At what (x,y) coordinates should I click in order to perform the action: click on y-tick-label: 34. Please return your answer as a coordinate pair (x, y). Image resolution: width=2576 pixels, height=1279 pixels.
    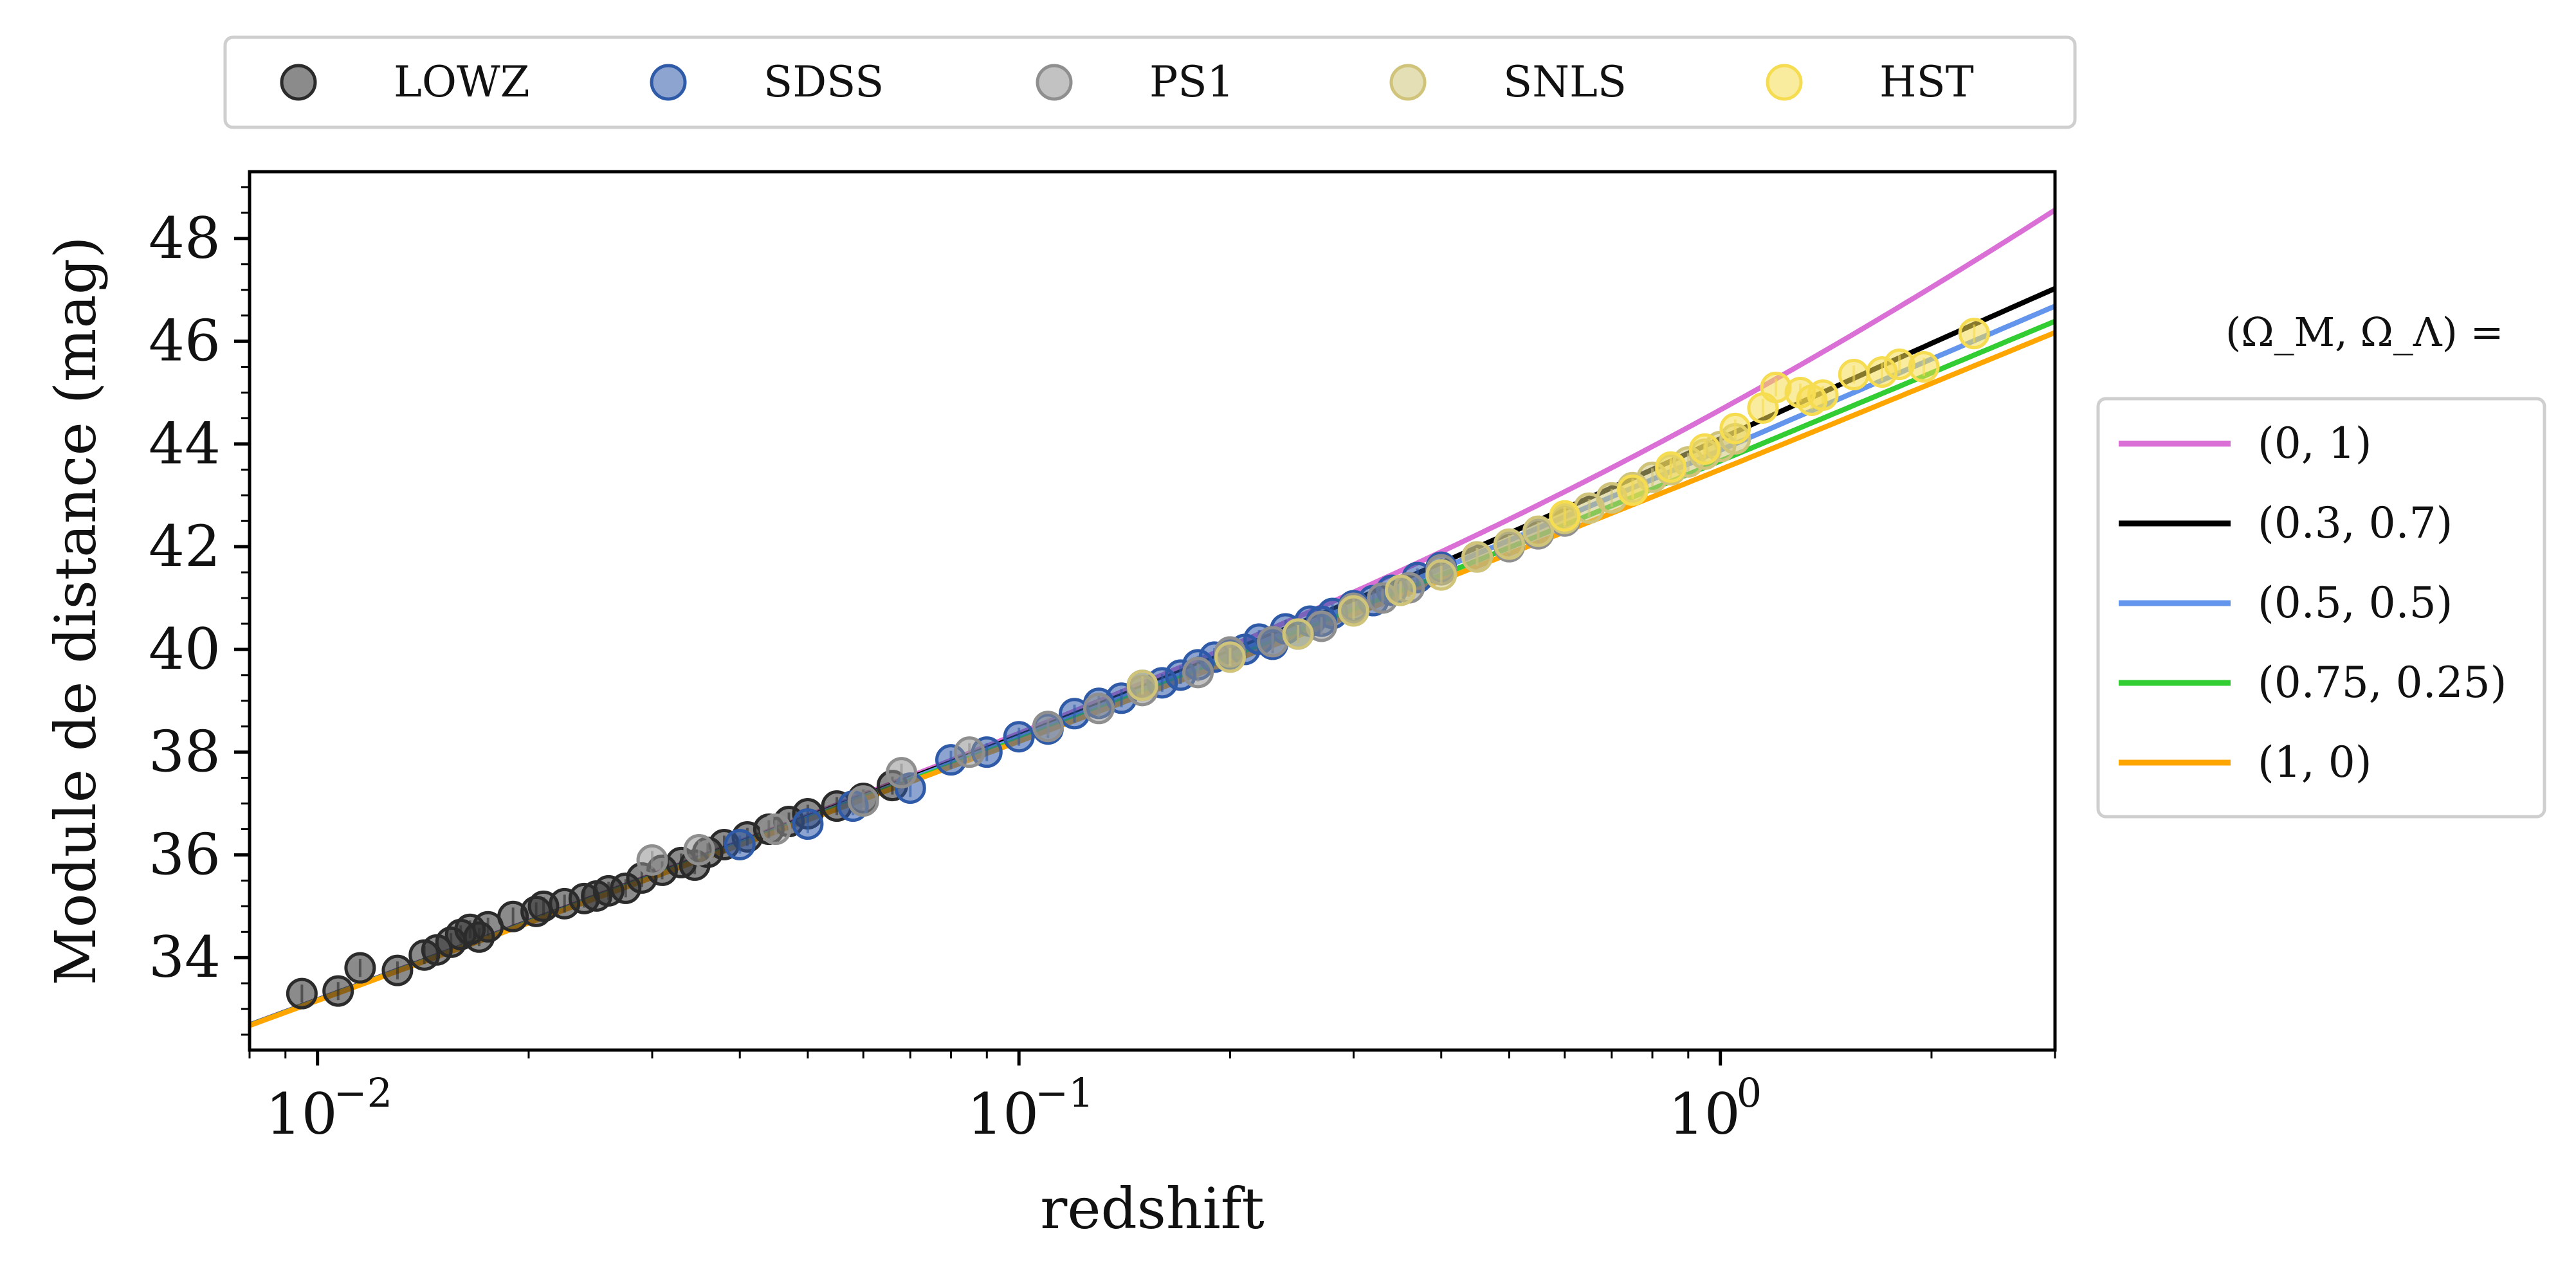
    Looking at the image, I should click on (185, 957).